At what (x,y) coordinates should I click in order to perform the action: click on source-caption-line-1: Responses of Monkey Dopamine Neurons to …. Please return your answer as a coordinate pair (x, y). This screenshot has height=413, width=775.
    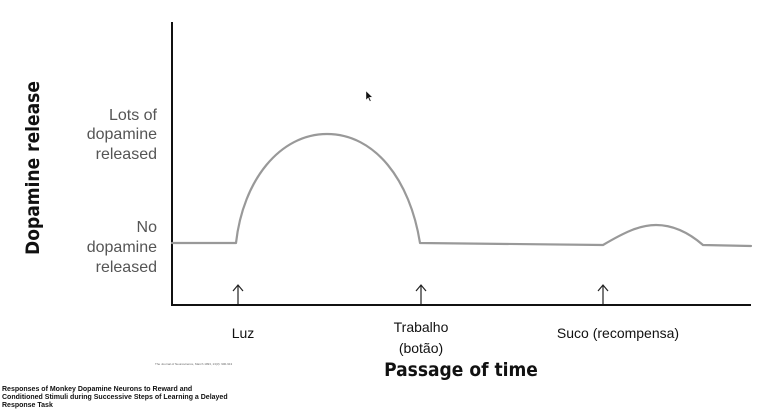
    Looking at the image, I should click on (97, 389).